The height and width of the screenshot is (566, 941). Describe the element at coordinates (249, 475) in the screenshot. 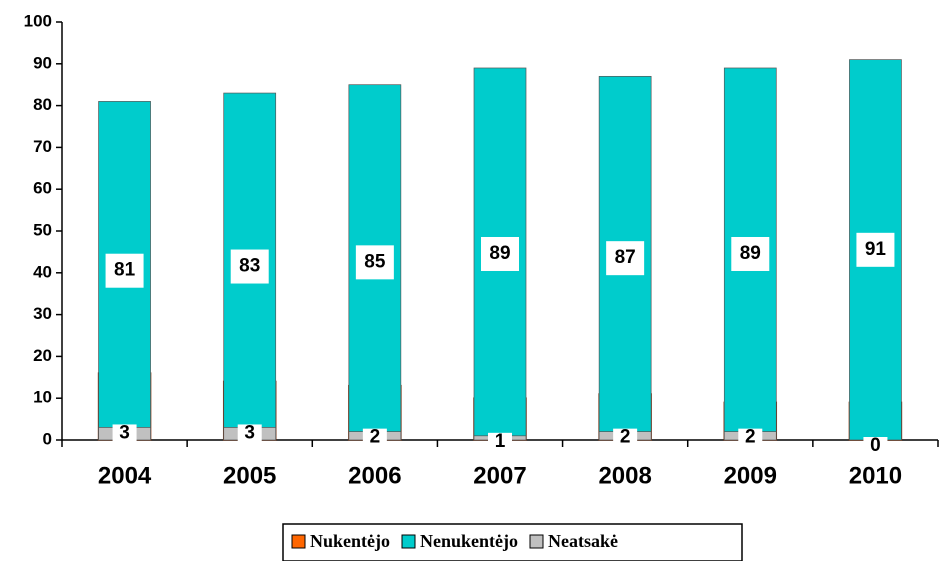

I see `x-tick-label: 2005` at that location.